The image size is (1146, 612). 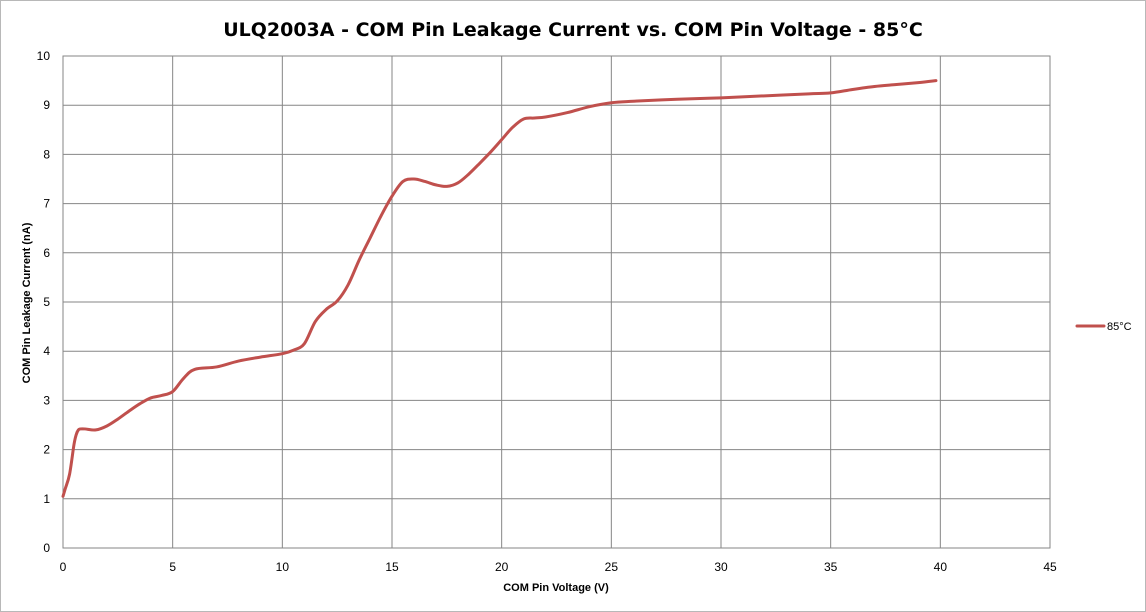 What do you see at coordinates (392, 567) in the screenshot?
I see `x-tick-label: 15` at bounding box center [392, 567].